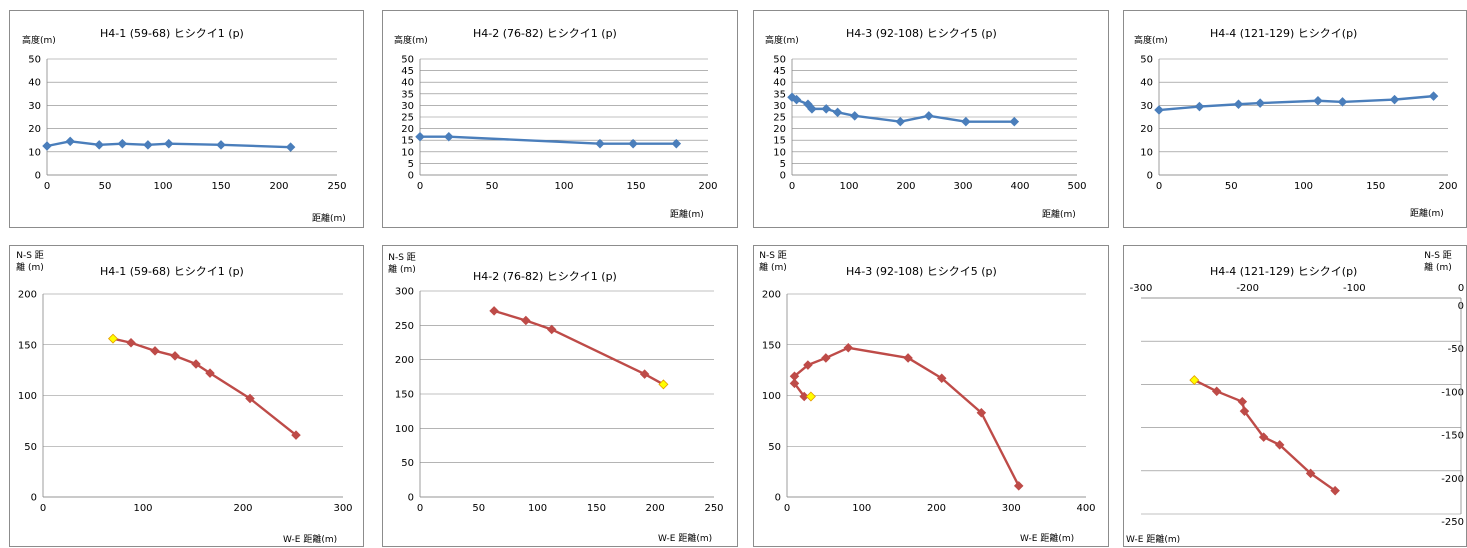  I want to click on x-tick-label: 400, so click(1085, 508).